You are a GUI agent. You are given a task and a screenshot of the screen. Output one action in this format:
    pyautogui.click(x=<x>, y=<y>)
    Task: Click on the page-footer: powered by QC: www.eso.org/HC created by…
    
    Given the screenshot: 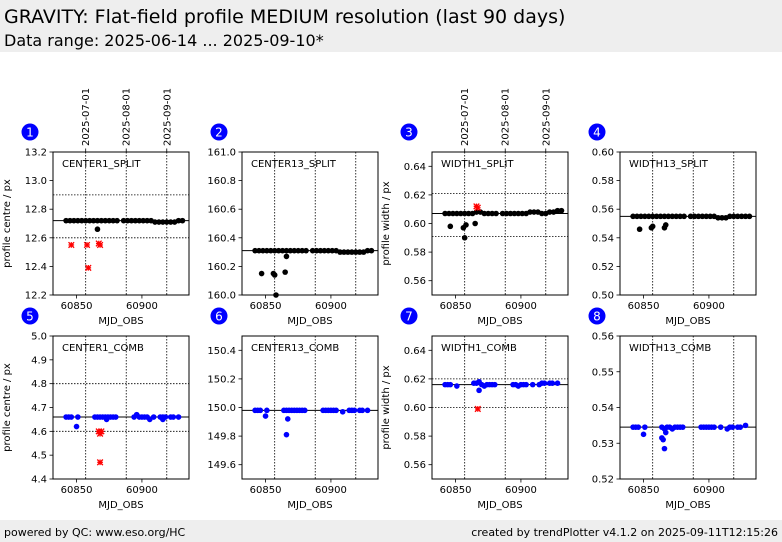 What is the action you would take?
    pyautogui.click(x=391, y=531)
    